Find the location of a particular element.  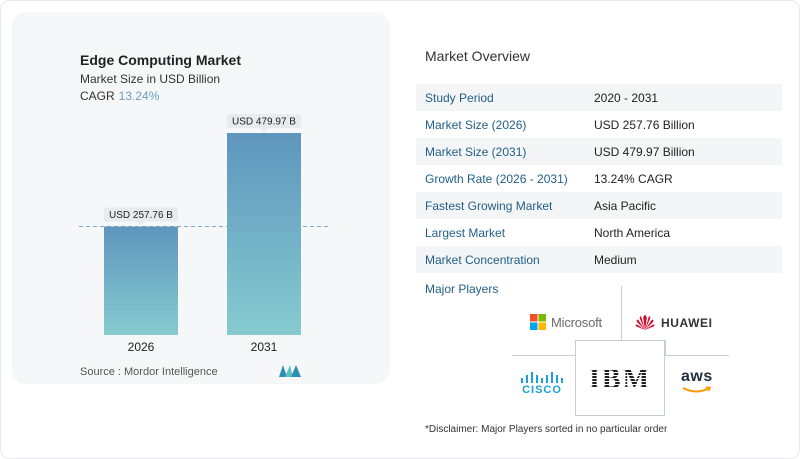

cagr-line: CAGR 13.24% is located at coordinates (119, 96).